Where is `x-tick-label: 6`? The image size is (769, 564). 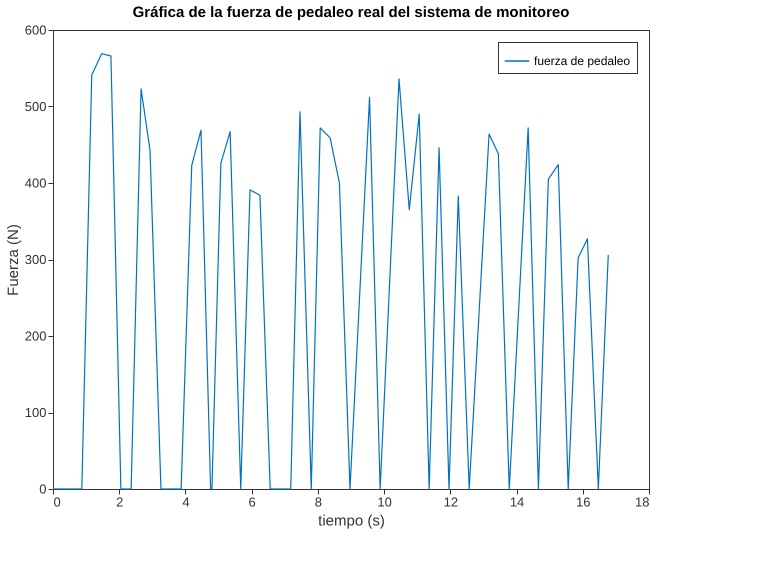
x-tick-label: 6 is located at coordinates (252, 502).